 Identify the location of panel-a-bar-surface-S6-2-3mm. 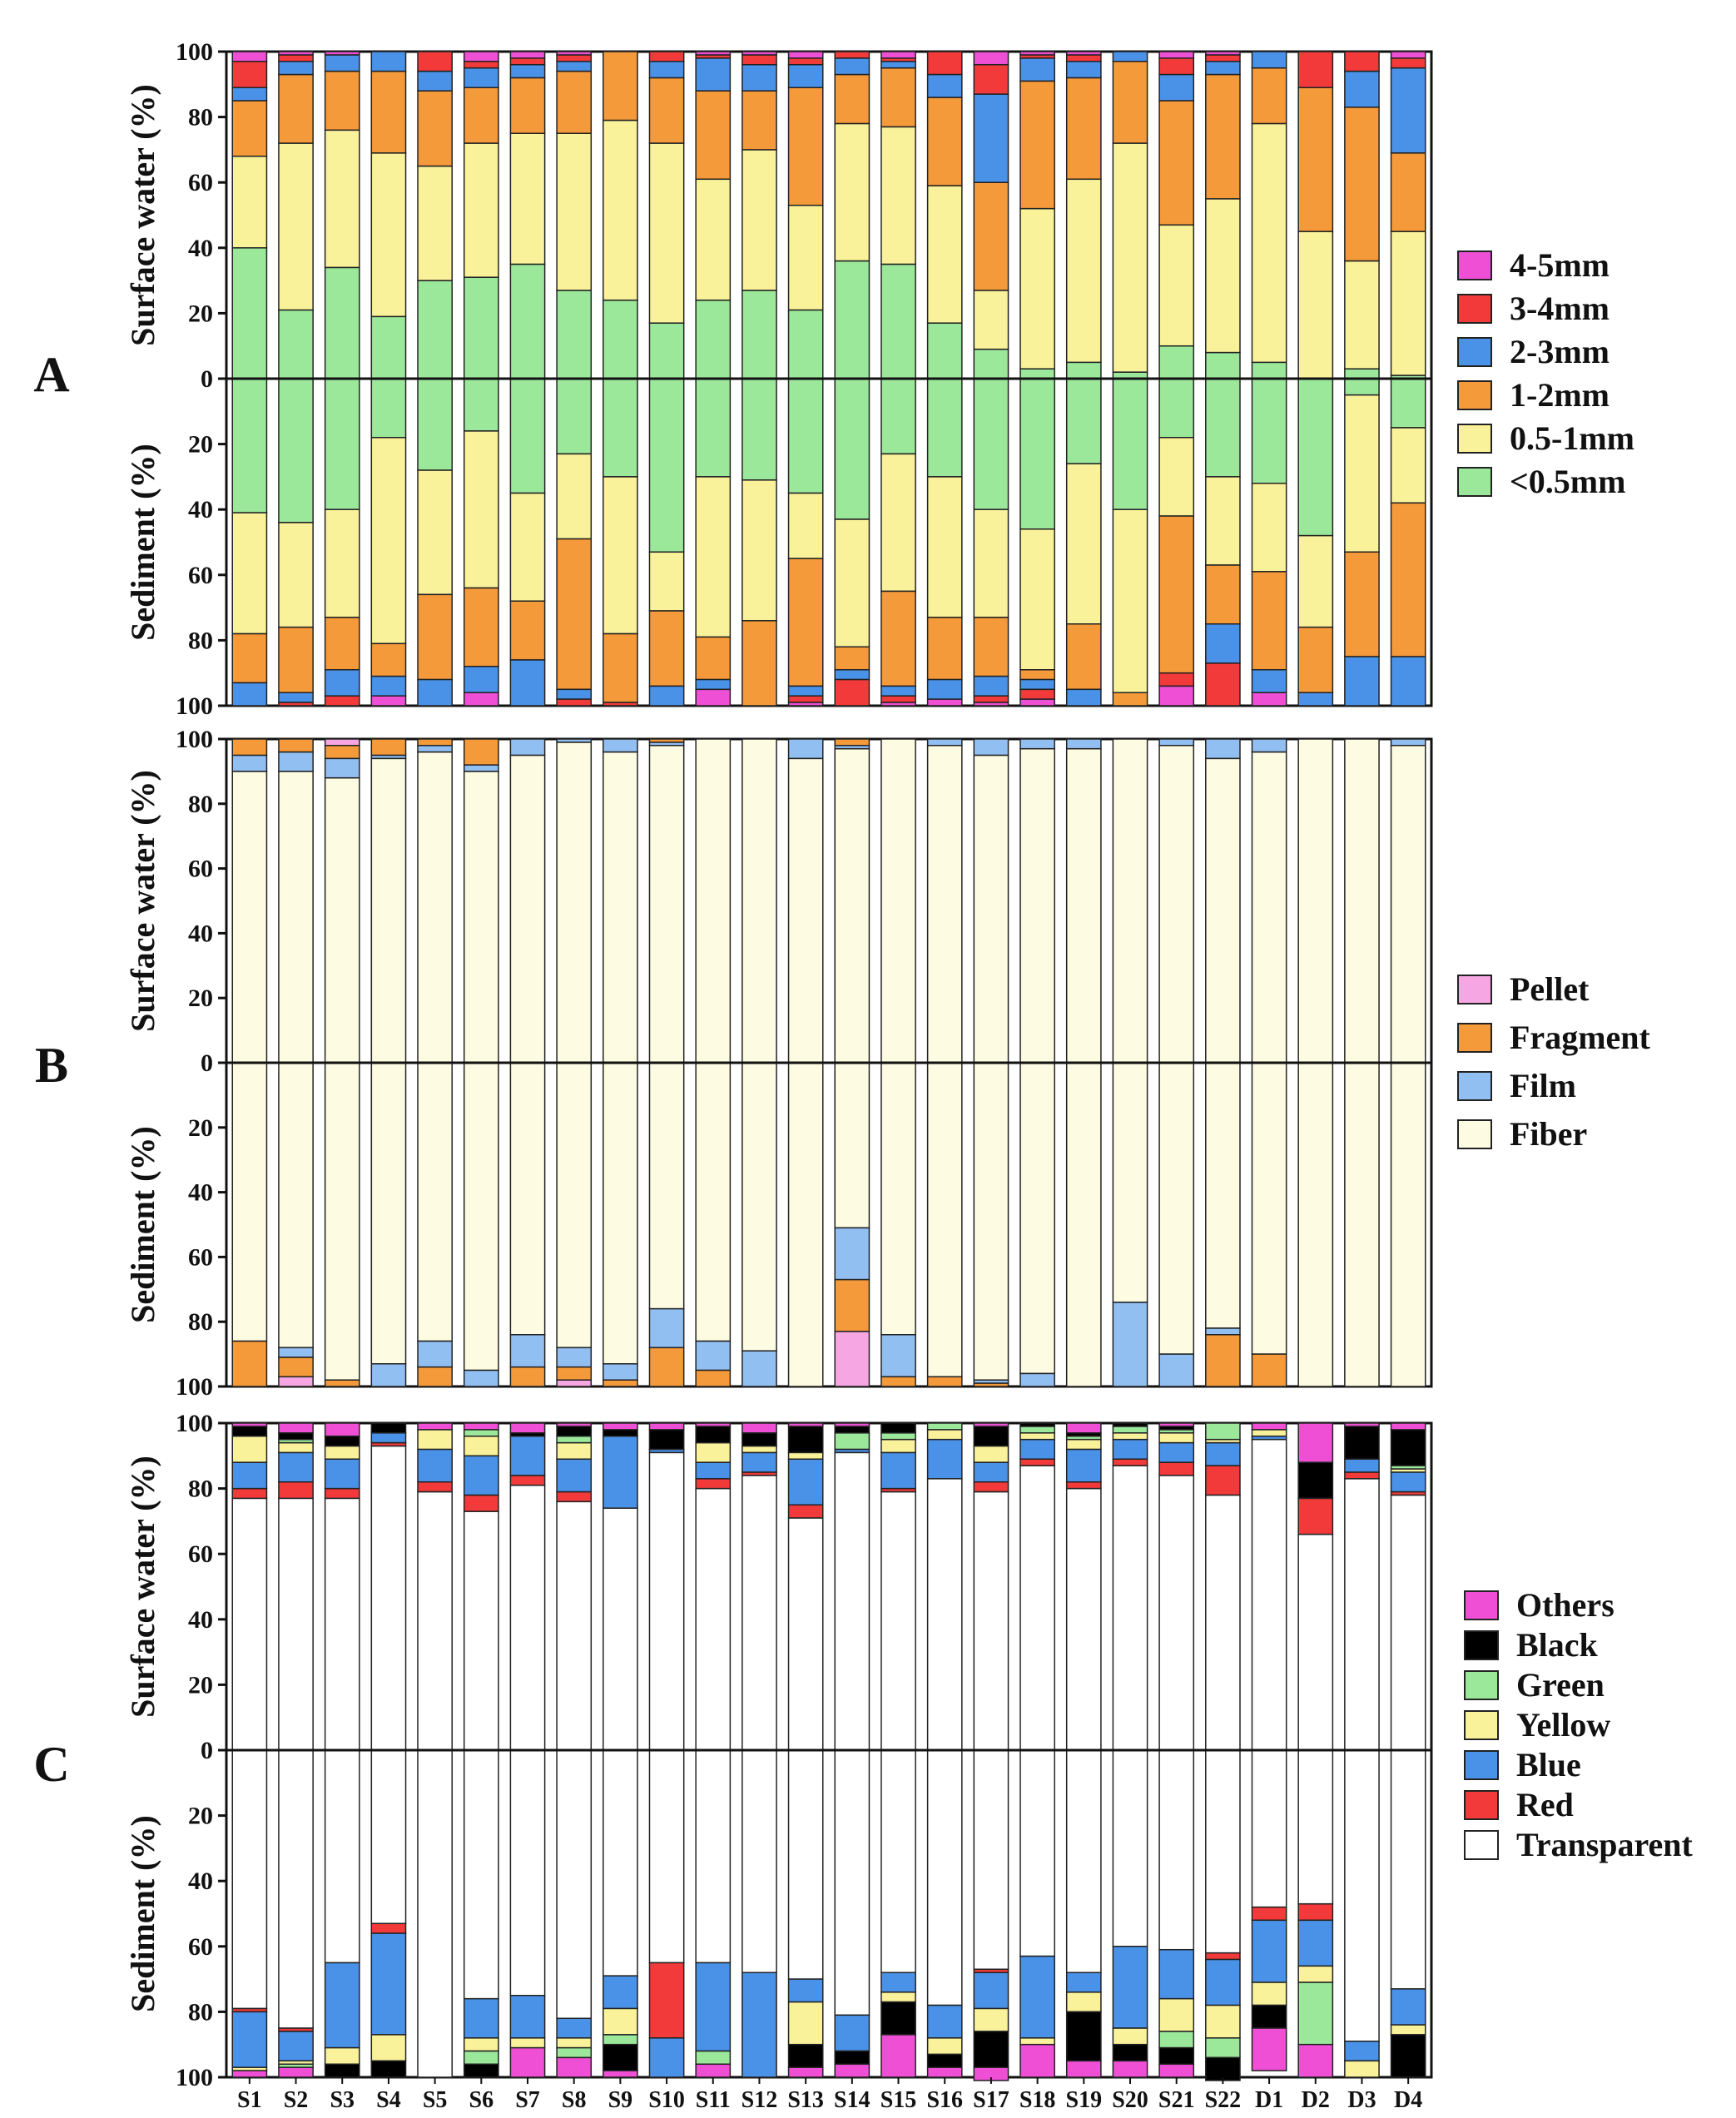
(481, 77).